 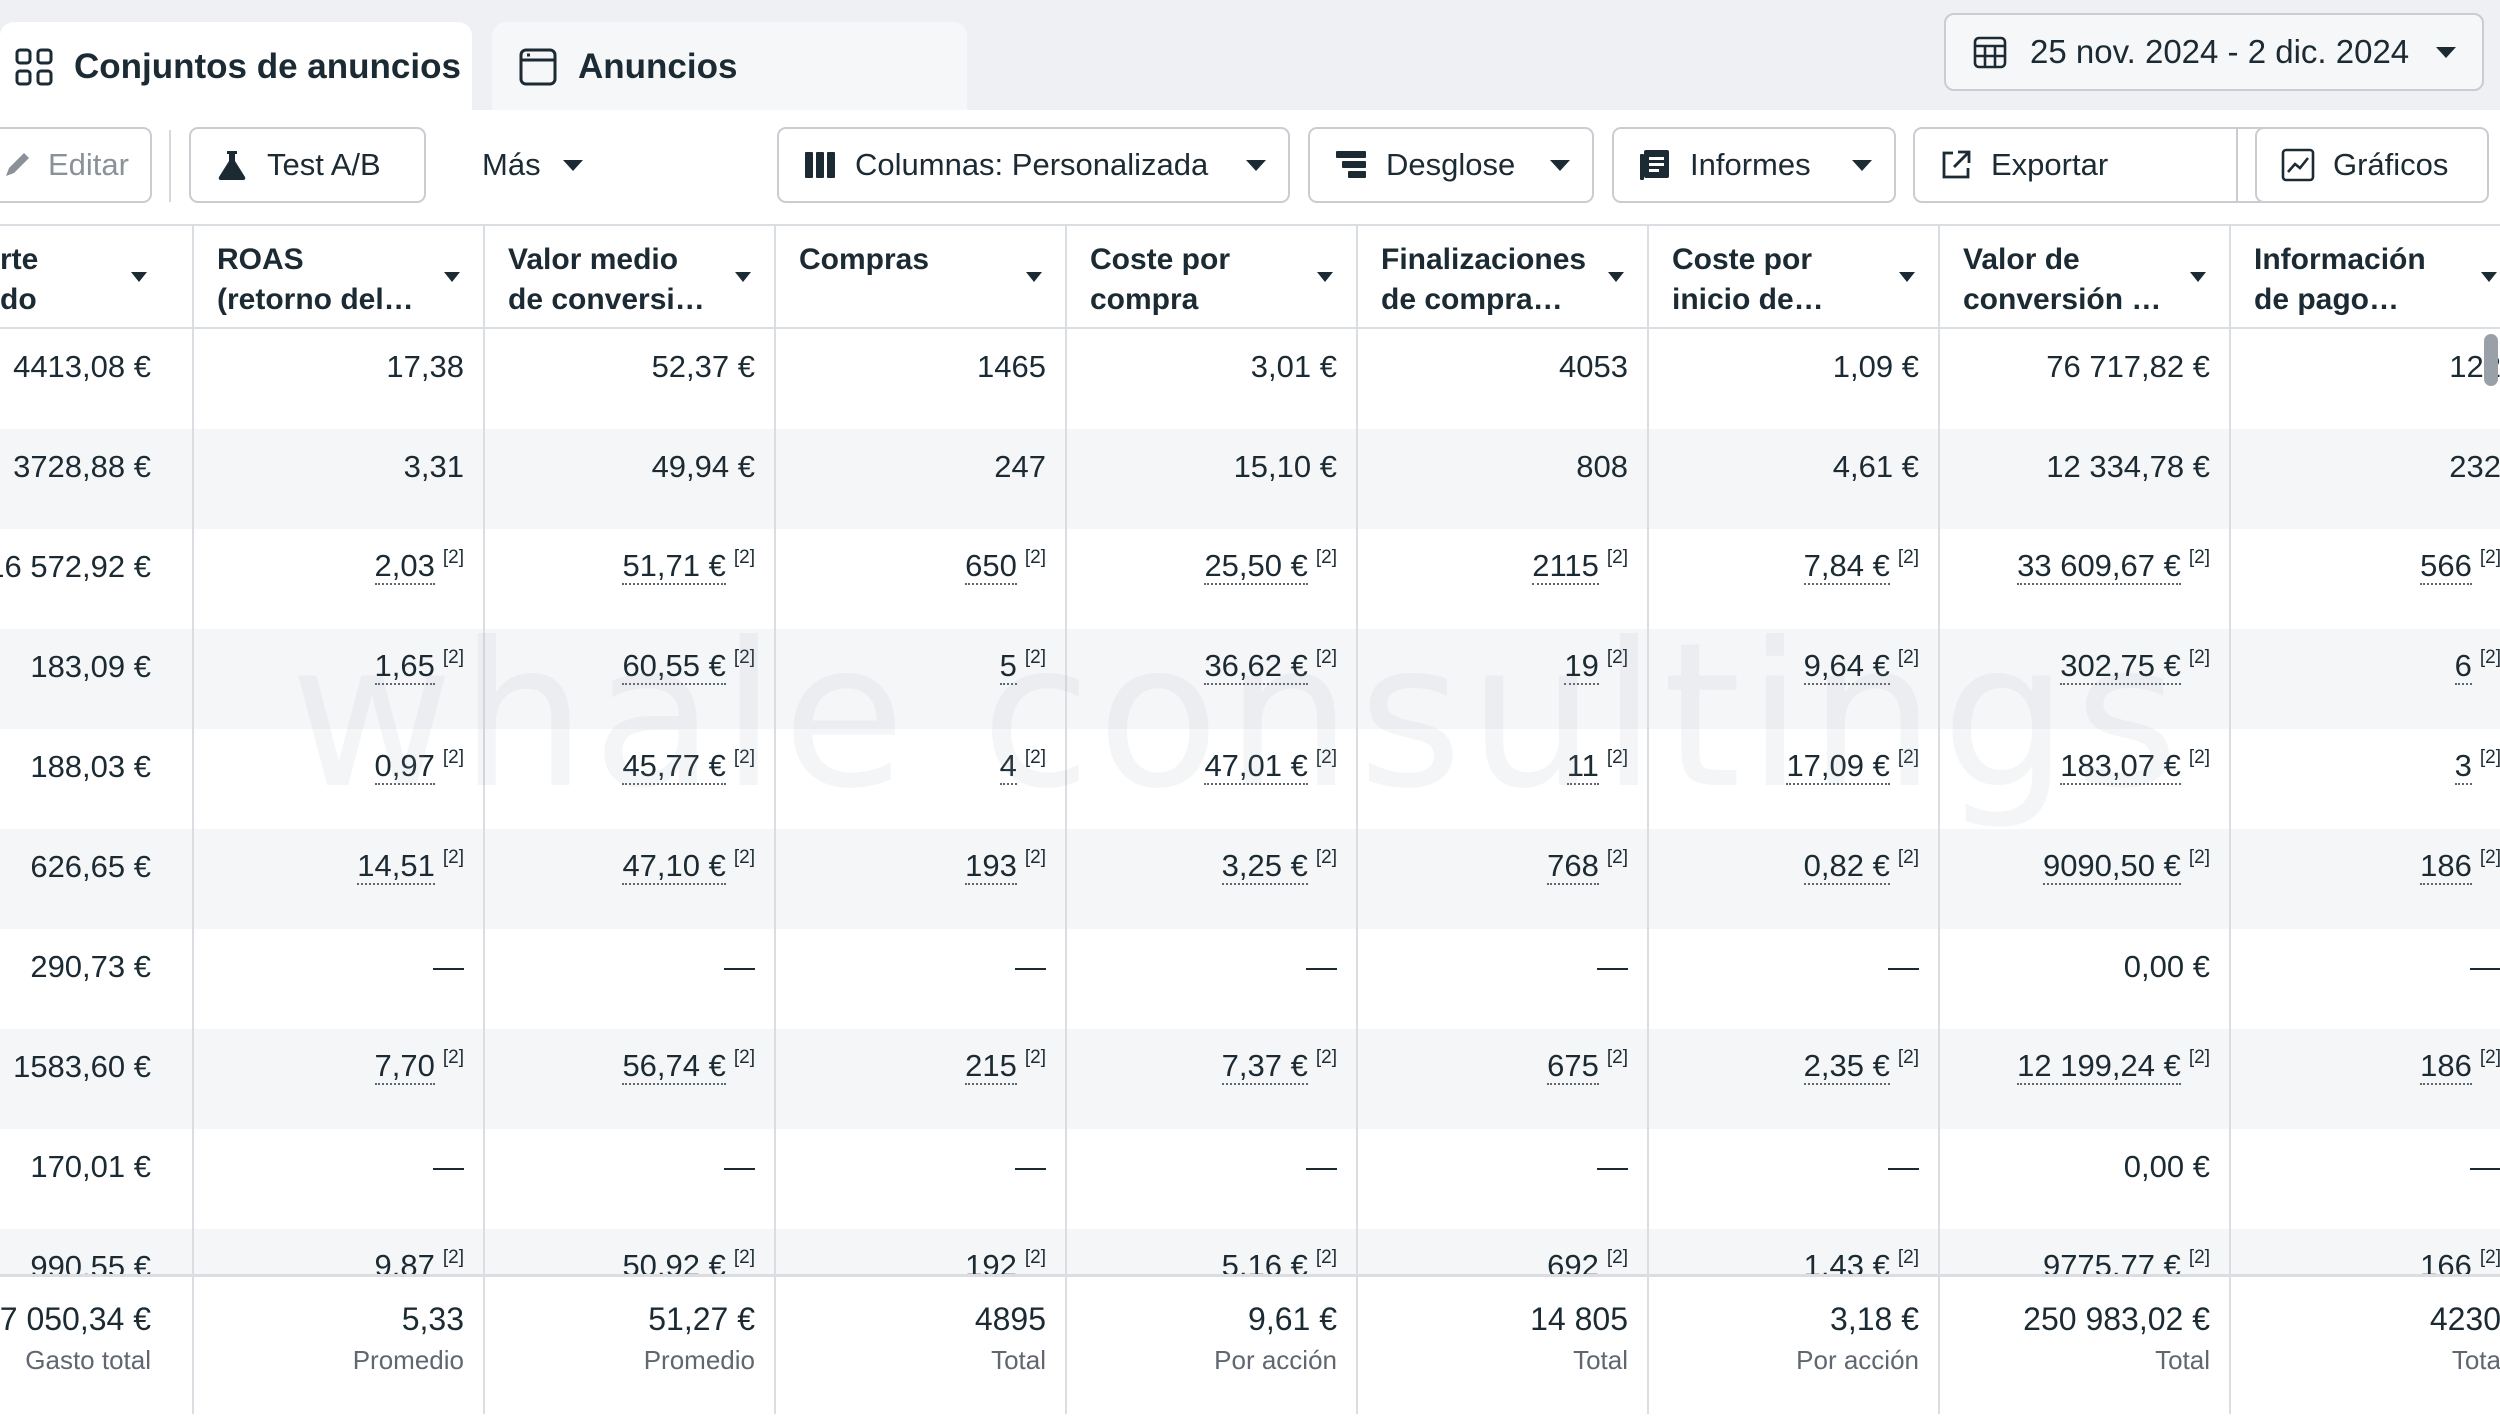 I want to click on cell-text: 193, so click(x=991, y=866).